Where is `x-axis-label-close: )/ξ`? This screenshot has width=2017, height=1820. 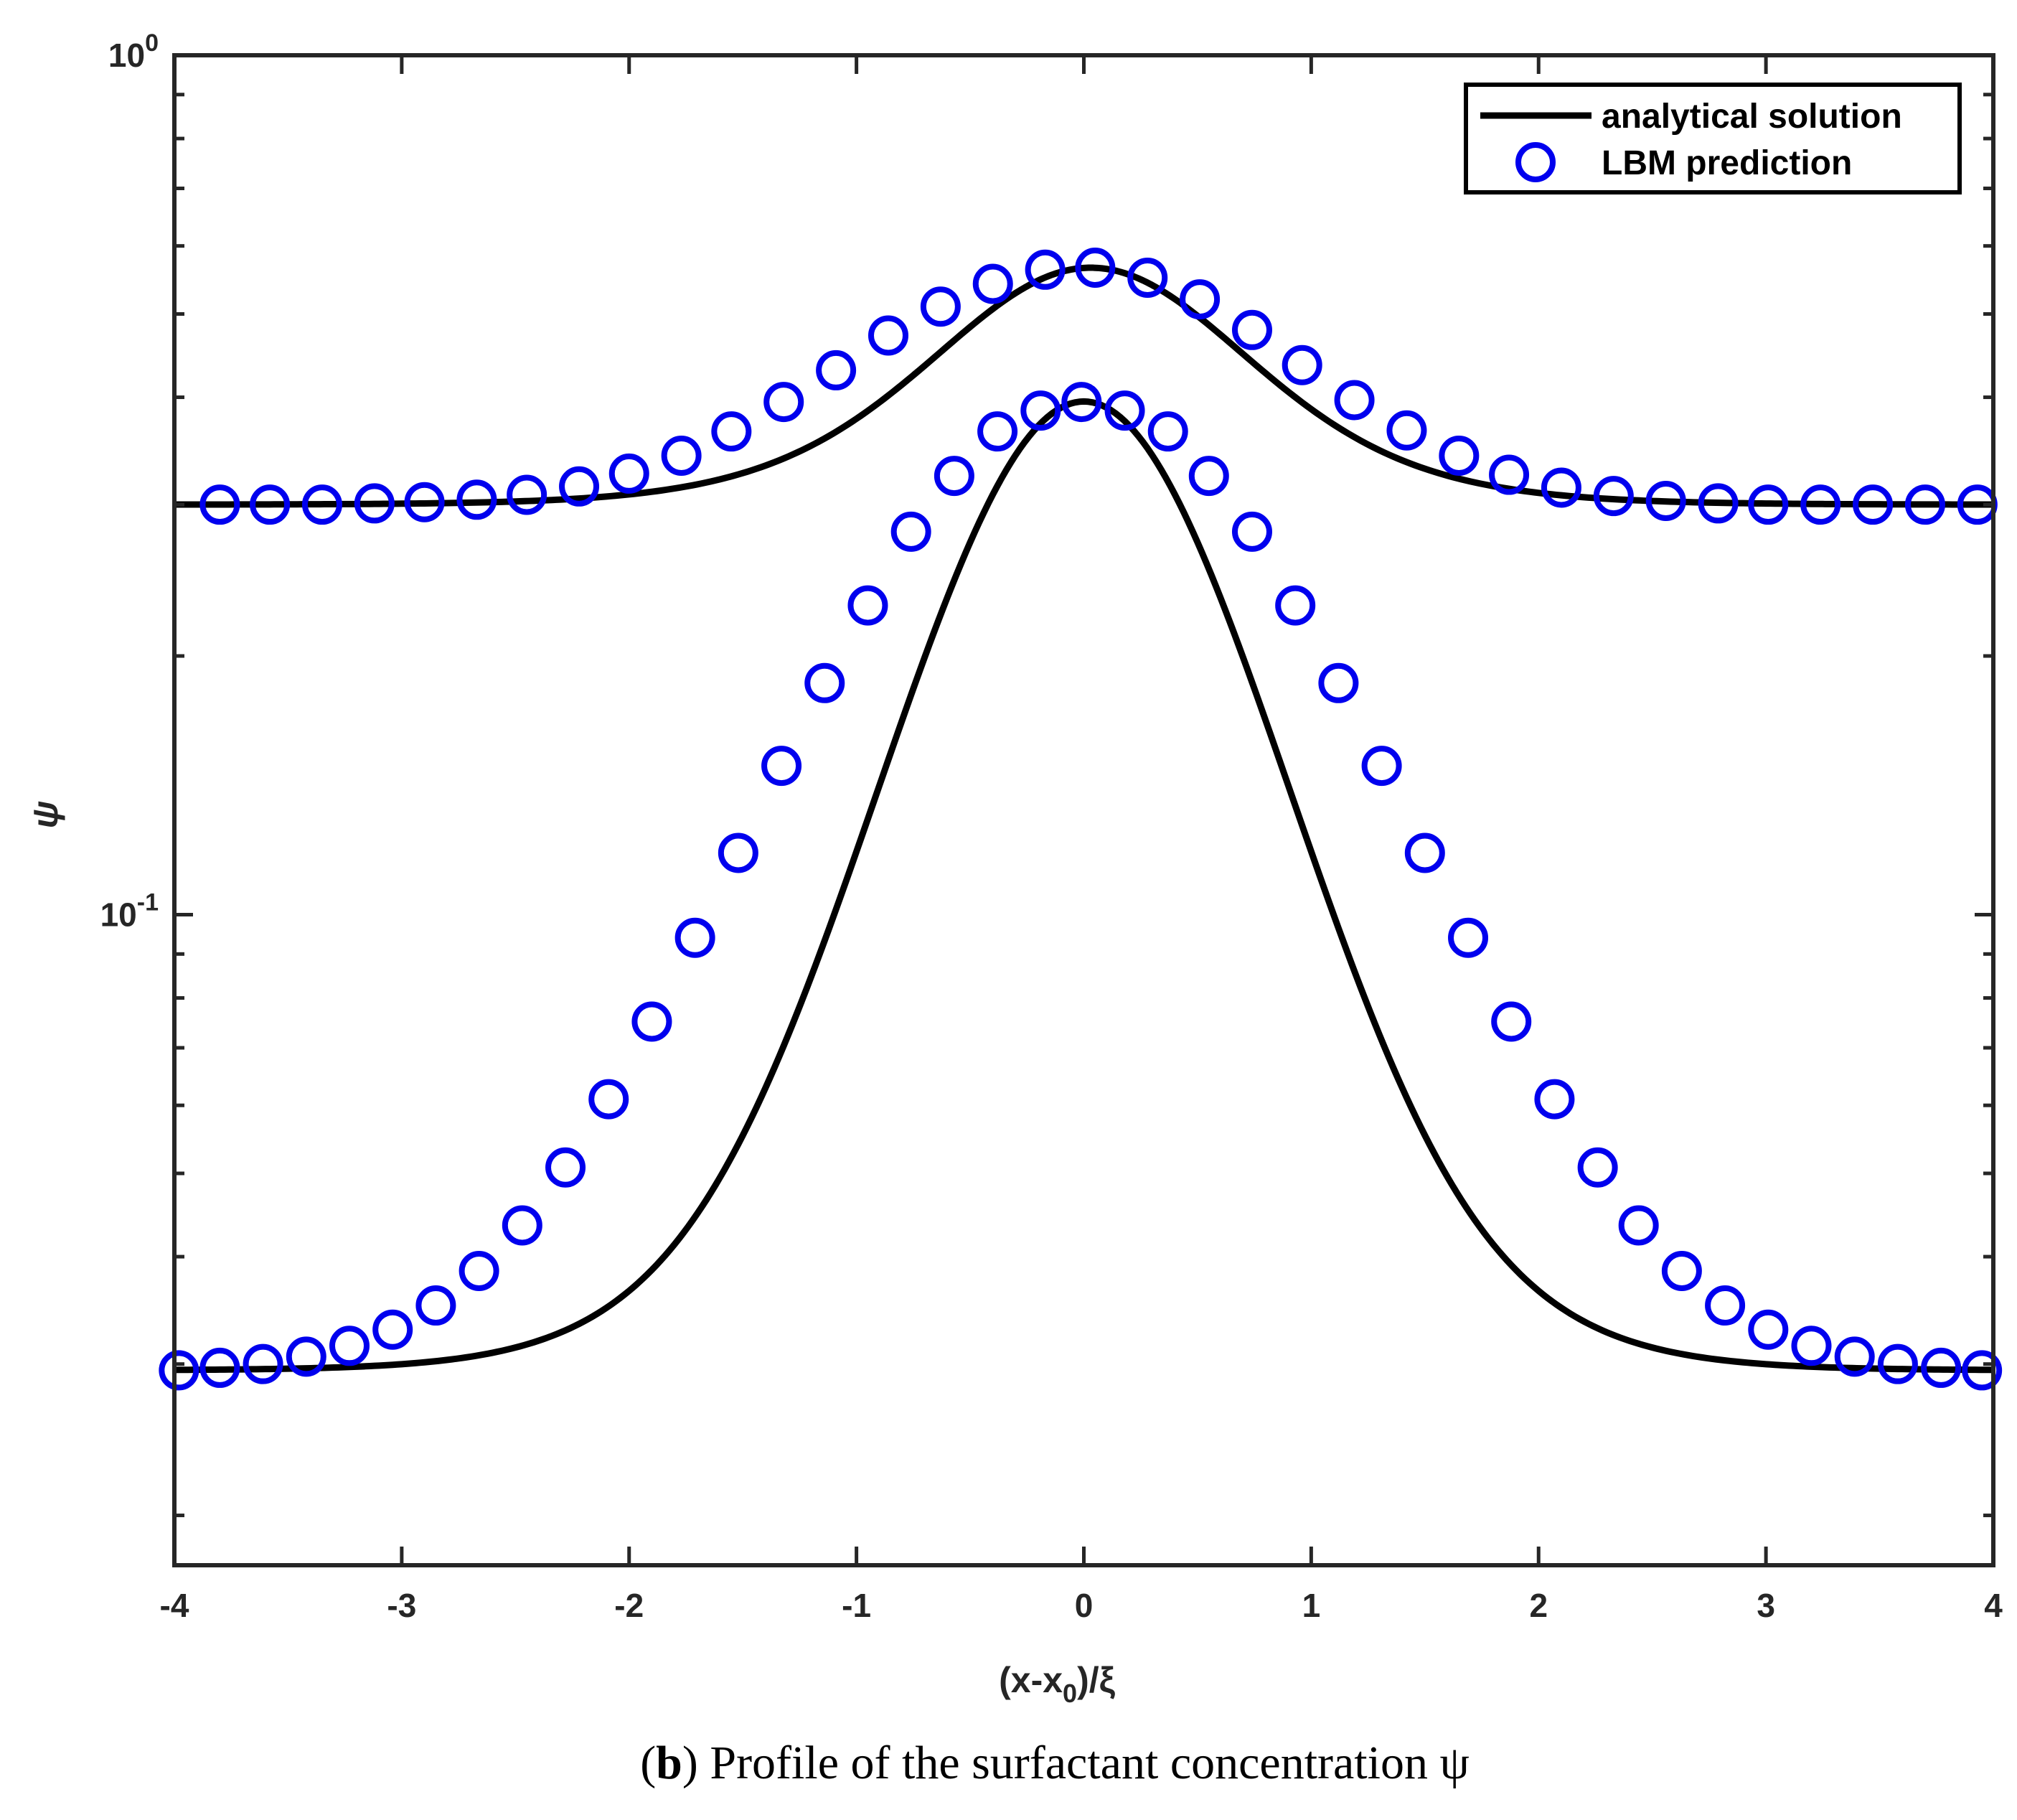
x-axis-label-close: )/ξ is located at coordinates (1097, 1680).